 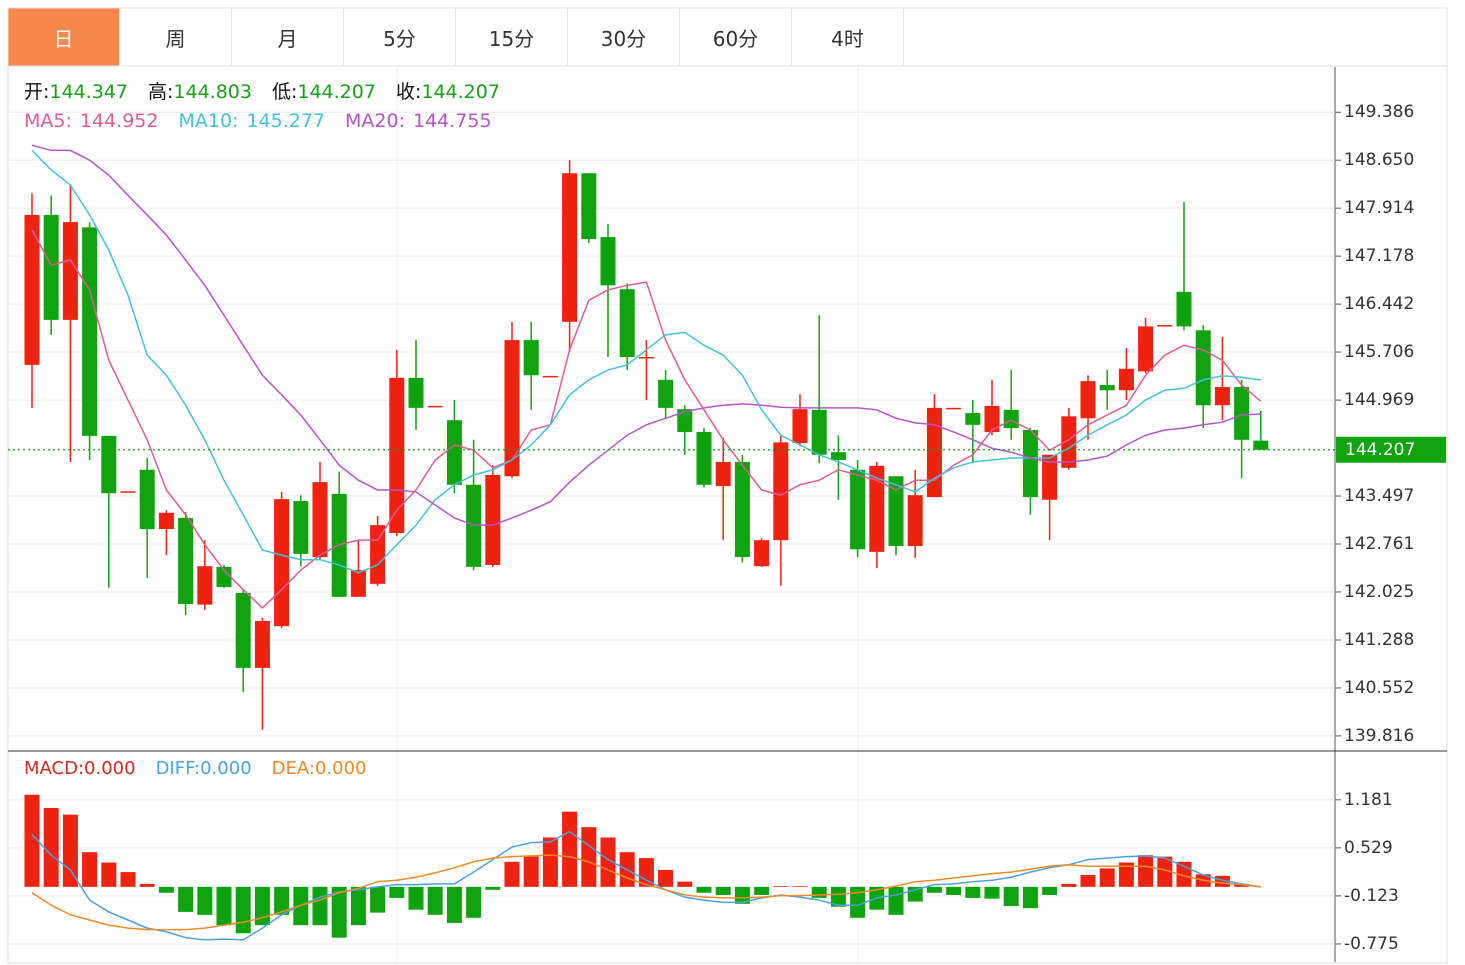 I want to click on y-tick-label: 140.552, so click(x=1379, y=688).